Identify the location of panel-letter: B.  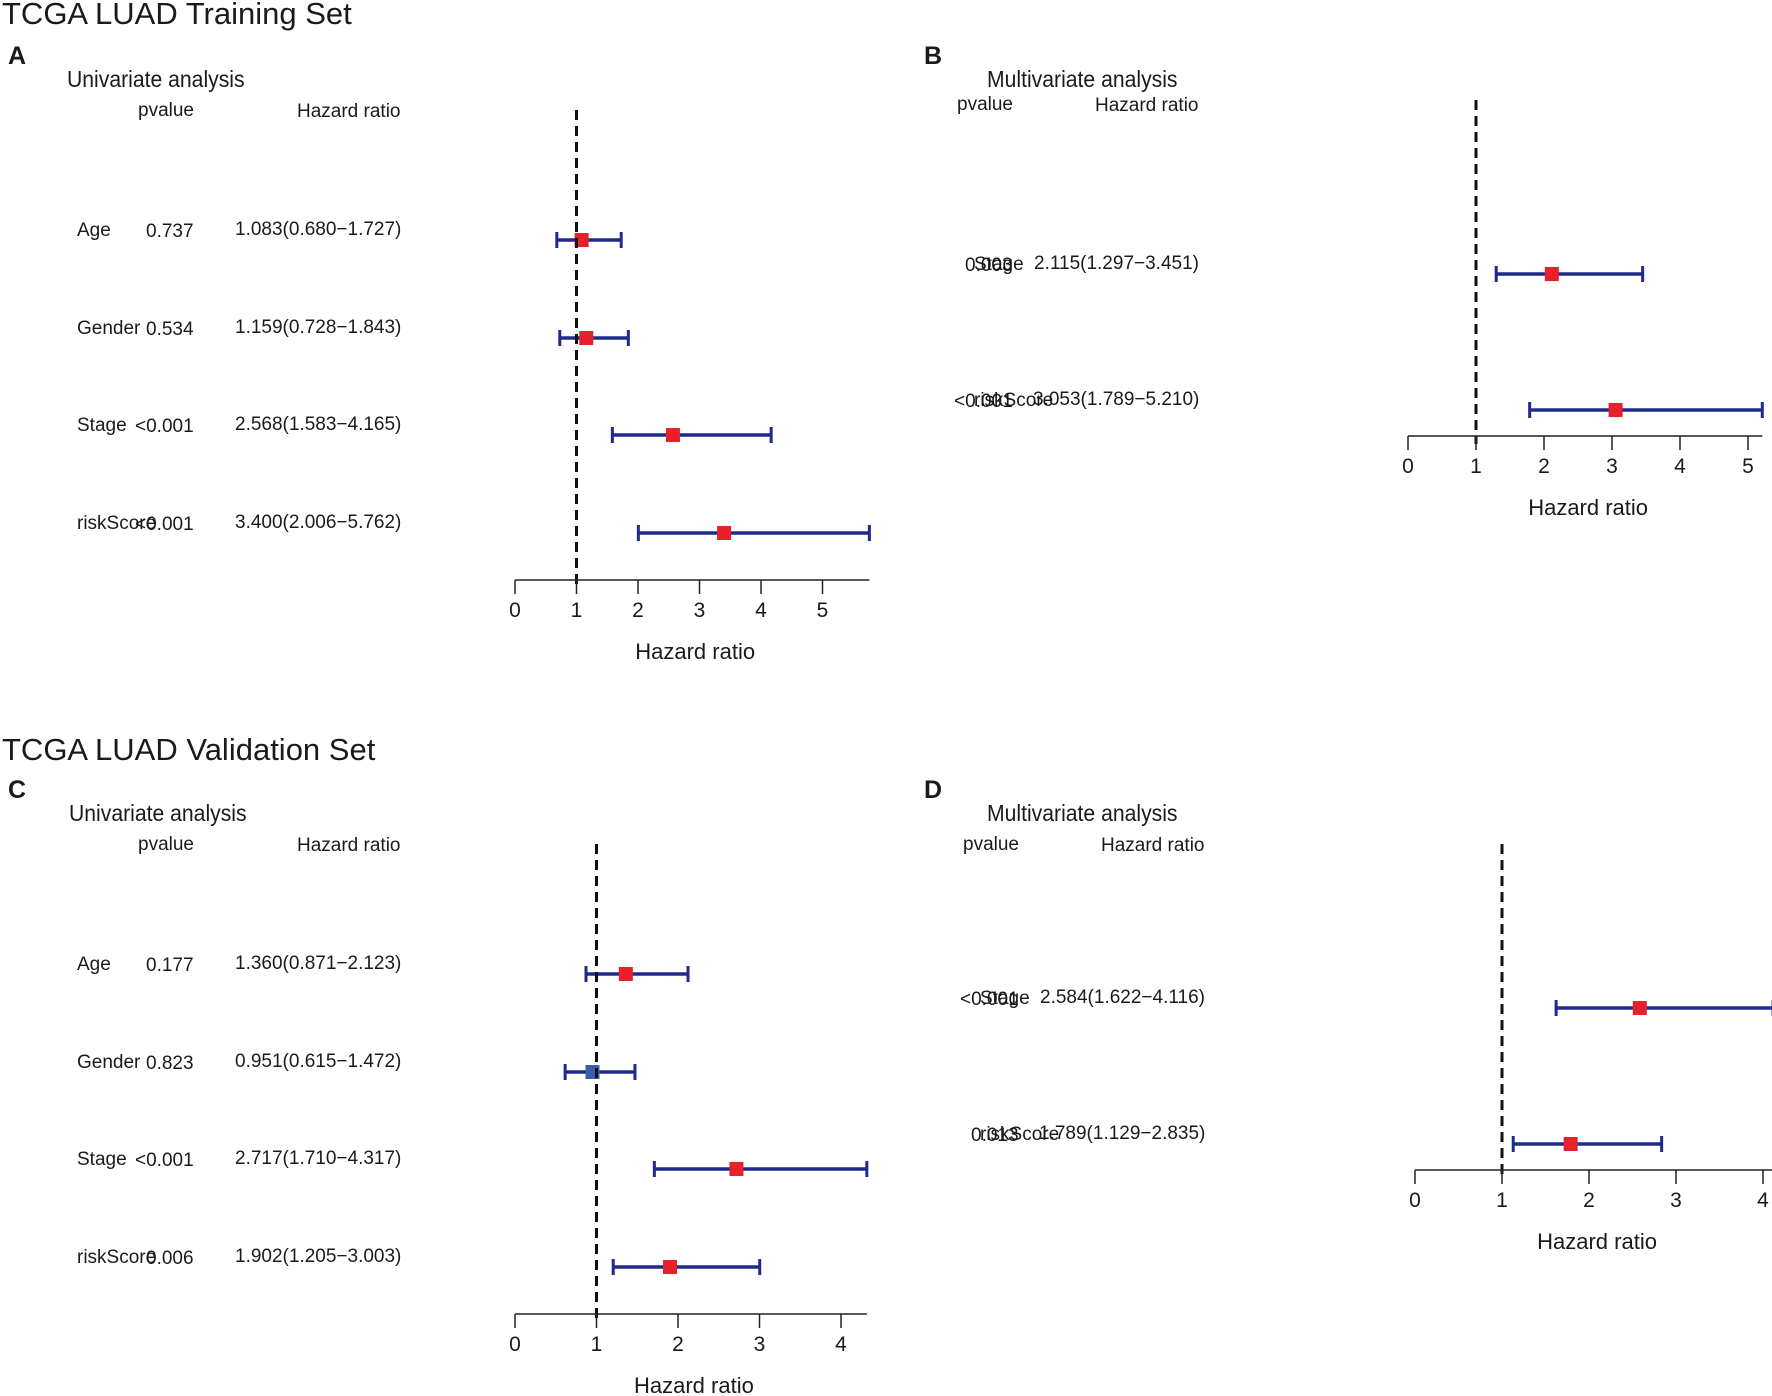
(933, 56).